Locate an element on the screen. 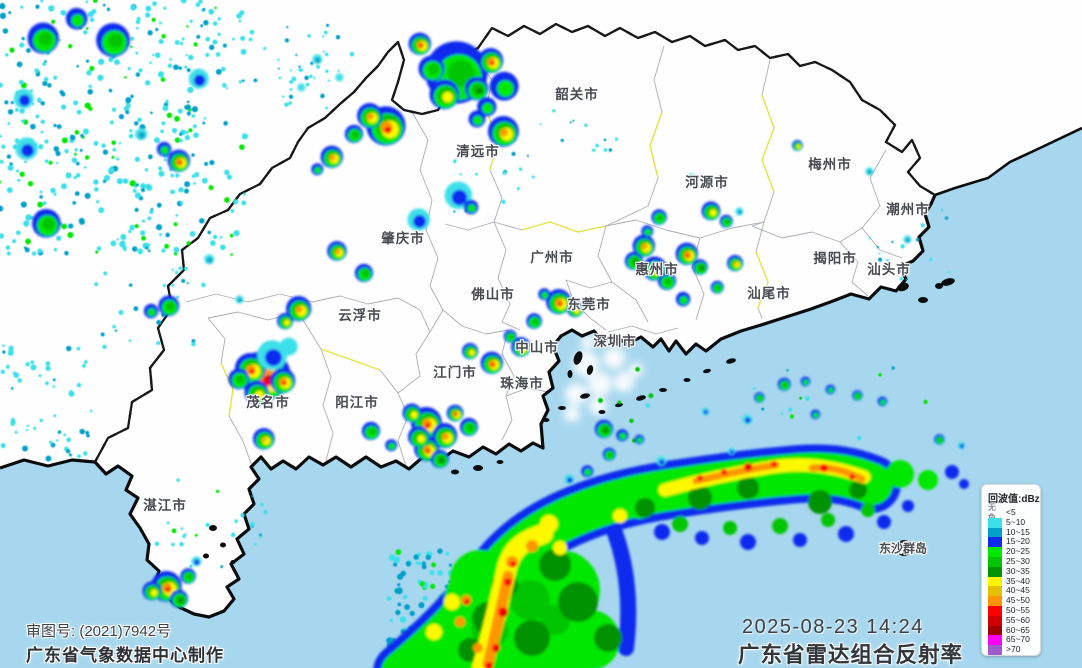 The width and height of the screenshot is (1082, 668). legend-row: 50~55 is located at coordinates (1012, 610).